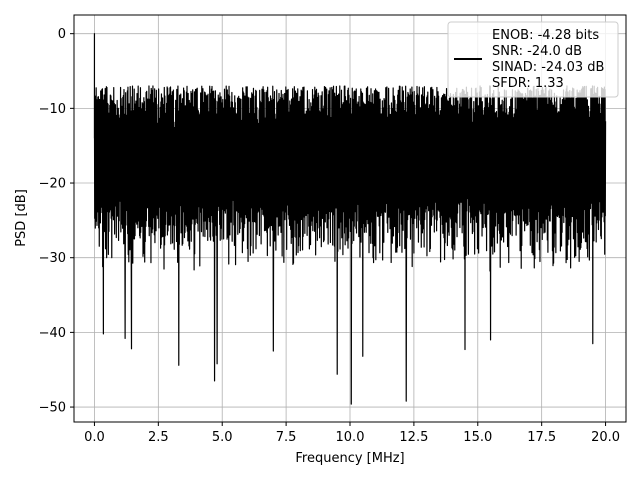 This screenshot has width=640, height=480. What do you see at coordinates (62, 34) in the screenshot?
I see `y-tick-label: 0` at bounding box center [62, 34].